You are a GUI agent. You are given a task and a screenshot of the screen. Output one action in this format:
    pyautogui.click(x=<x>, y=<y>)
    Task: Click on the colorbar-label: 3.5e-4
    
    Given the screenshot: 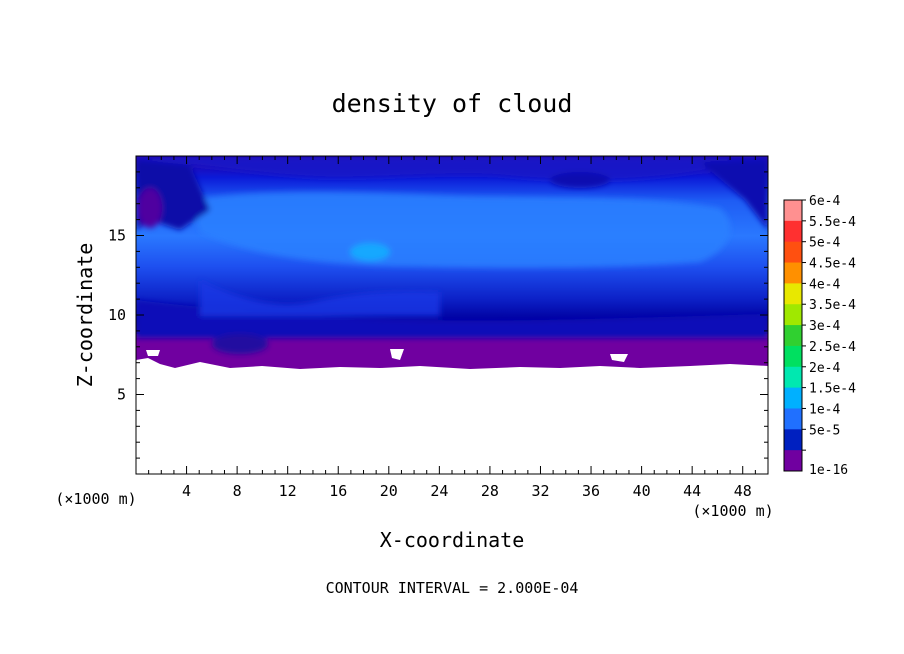 What is the action you would take?
    pyautogui.click(x=832, y=305)
    